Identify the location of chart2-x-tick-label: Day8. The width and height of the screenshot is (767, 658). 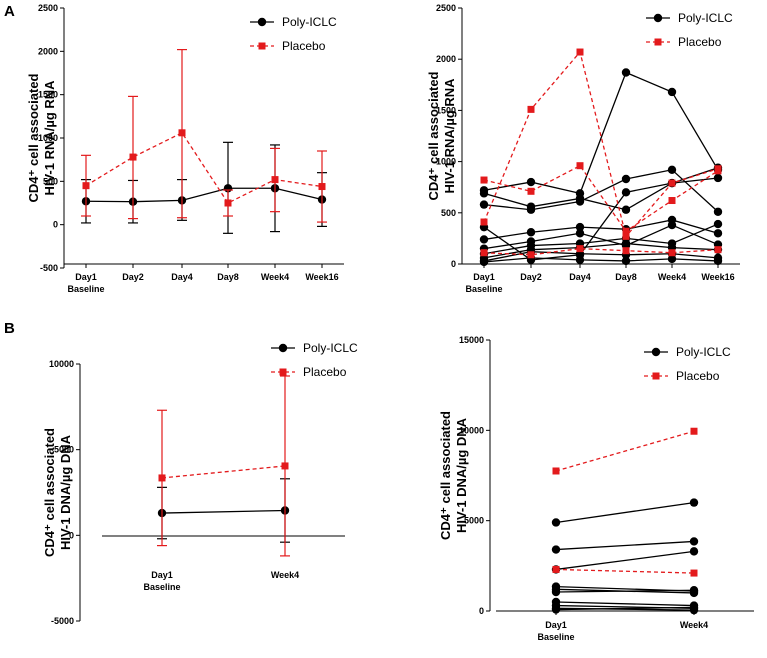
(626, 277).